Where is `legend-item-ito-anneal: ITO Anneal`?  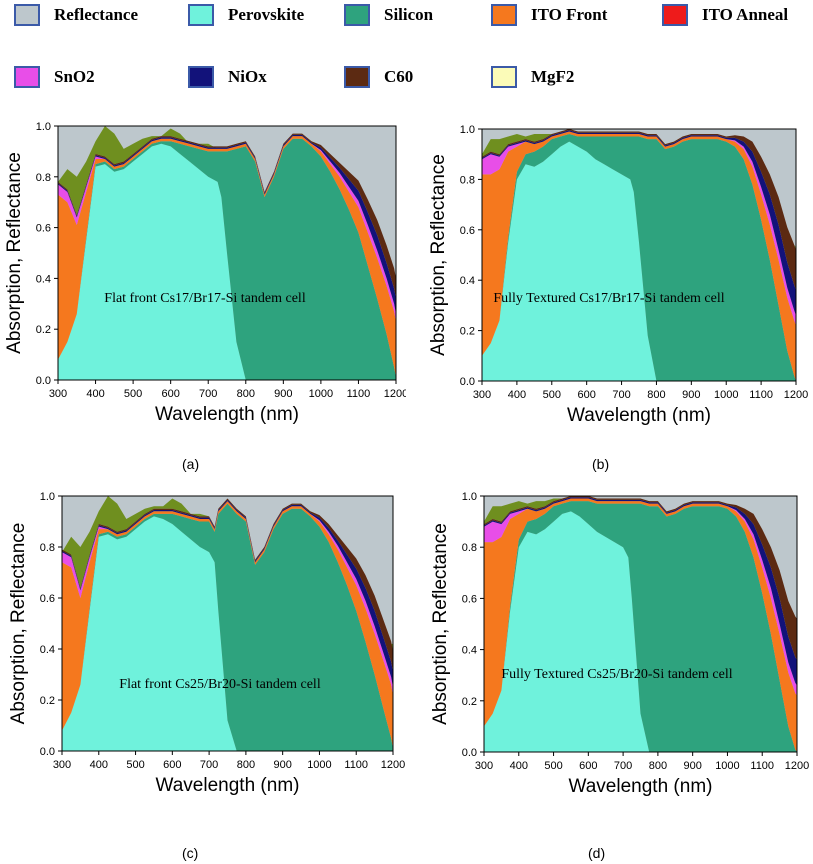 legend-item-ito-anneal: ITO Anneal is located at coordinates (725, 15).